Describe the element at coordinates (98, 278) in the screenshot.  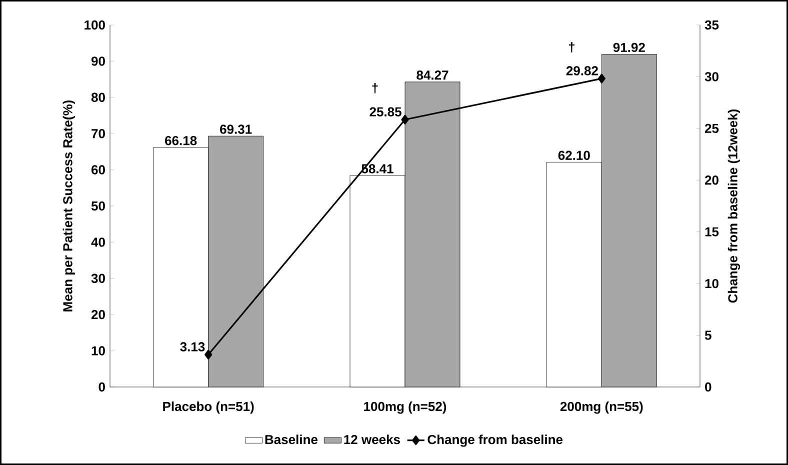
I see `y-tick-label: 30` at that location.